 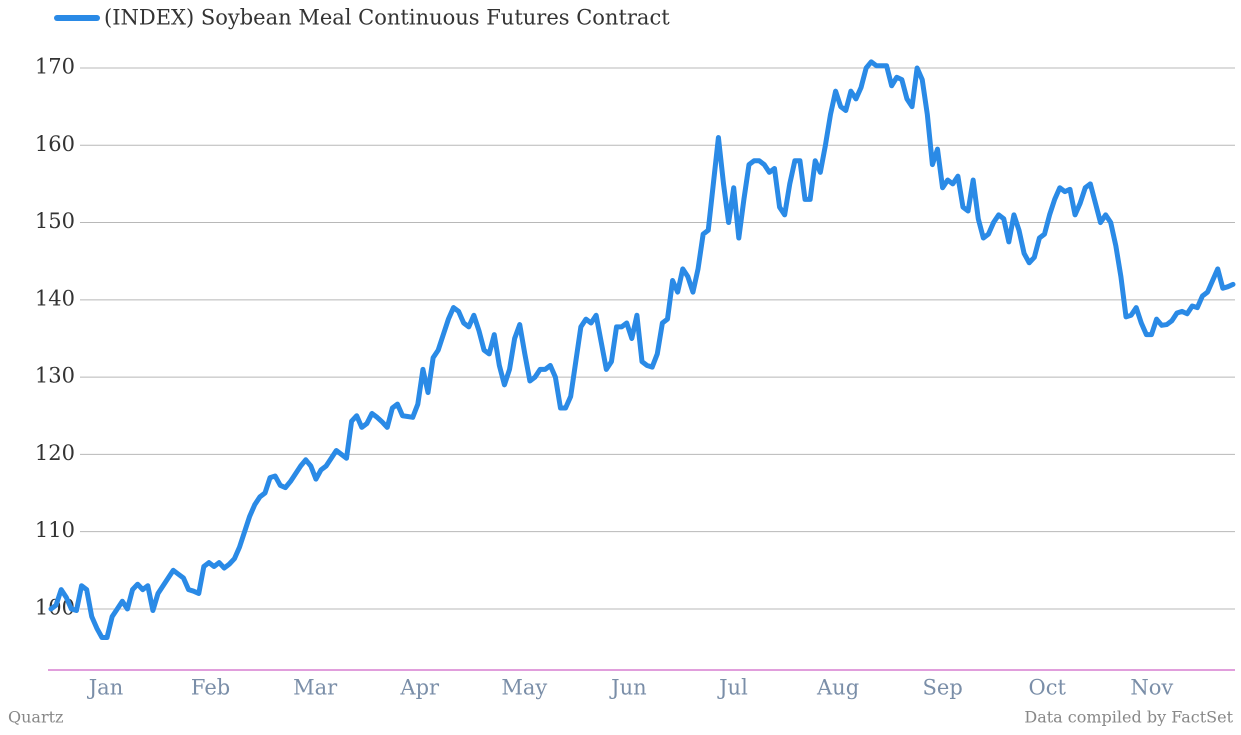 What do you see at coordinates (105, 688) in the screenshot?
I see `x-tick-label: Jan` at bounding box center [105, 688].